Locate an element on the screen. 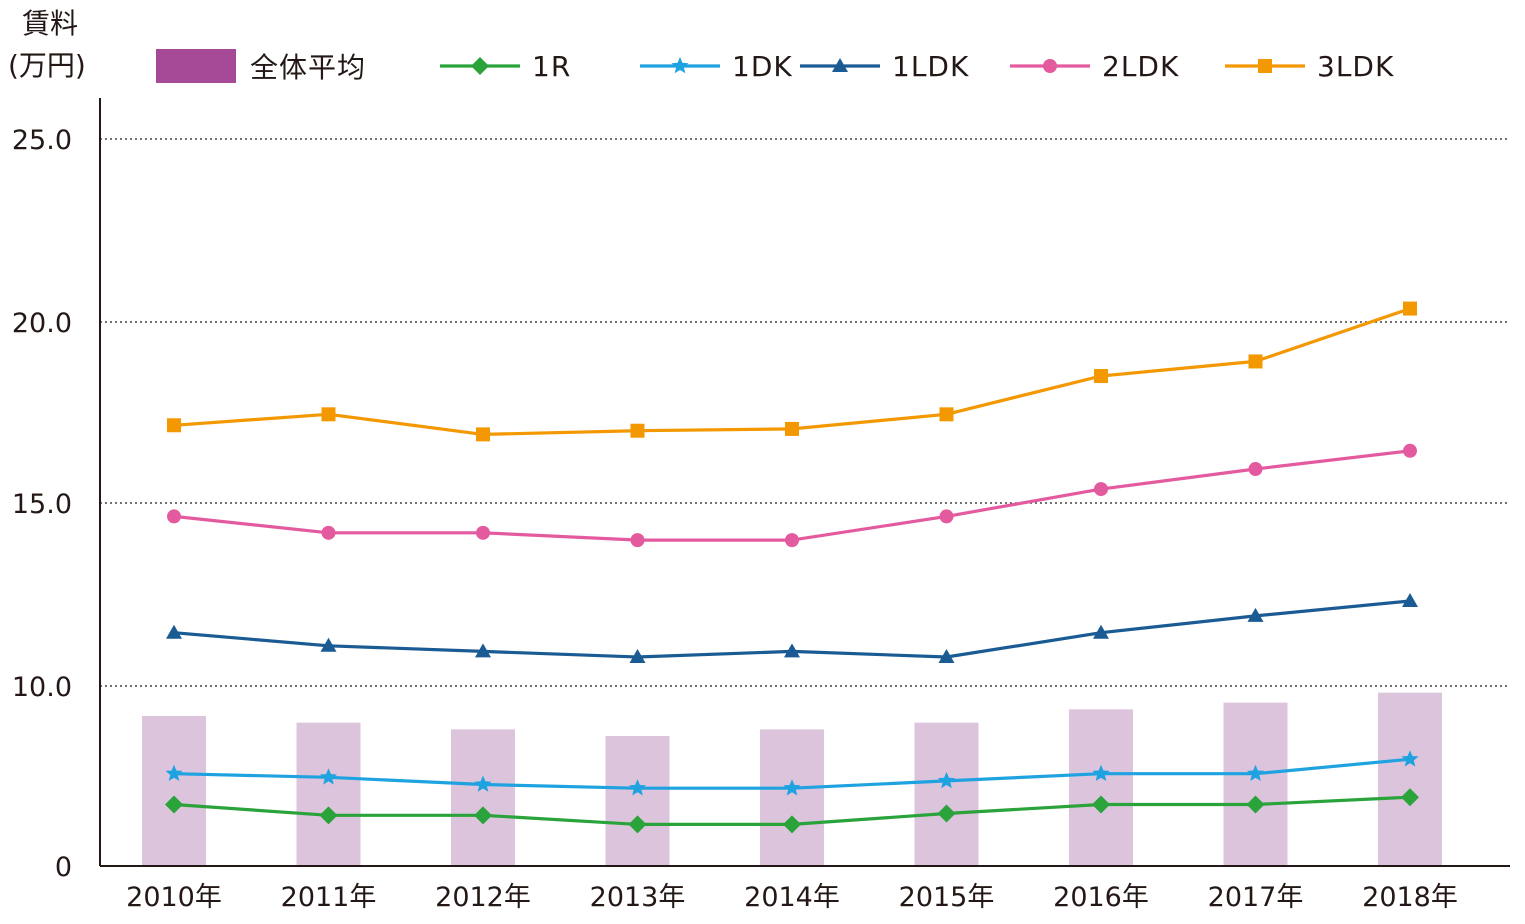  legend-item-3LDK: 3LDK is located at coordinates (1309, 66).